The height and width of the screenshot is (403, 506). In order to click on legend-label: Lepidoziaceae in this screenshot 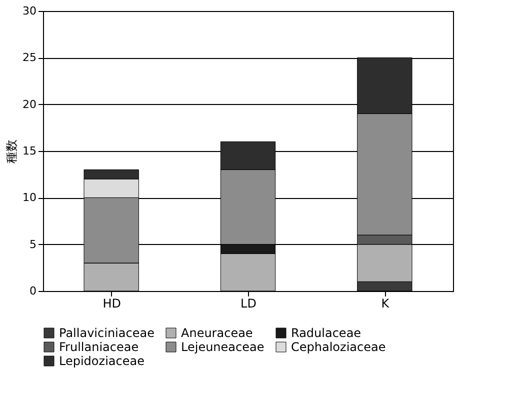, I will do `click(101, 361)`.